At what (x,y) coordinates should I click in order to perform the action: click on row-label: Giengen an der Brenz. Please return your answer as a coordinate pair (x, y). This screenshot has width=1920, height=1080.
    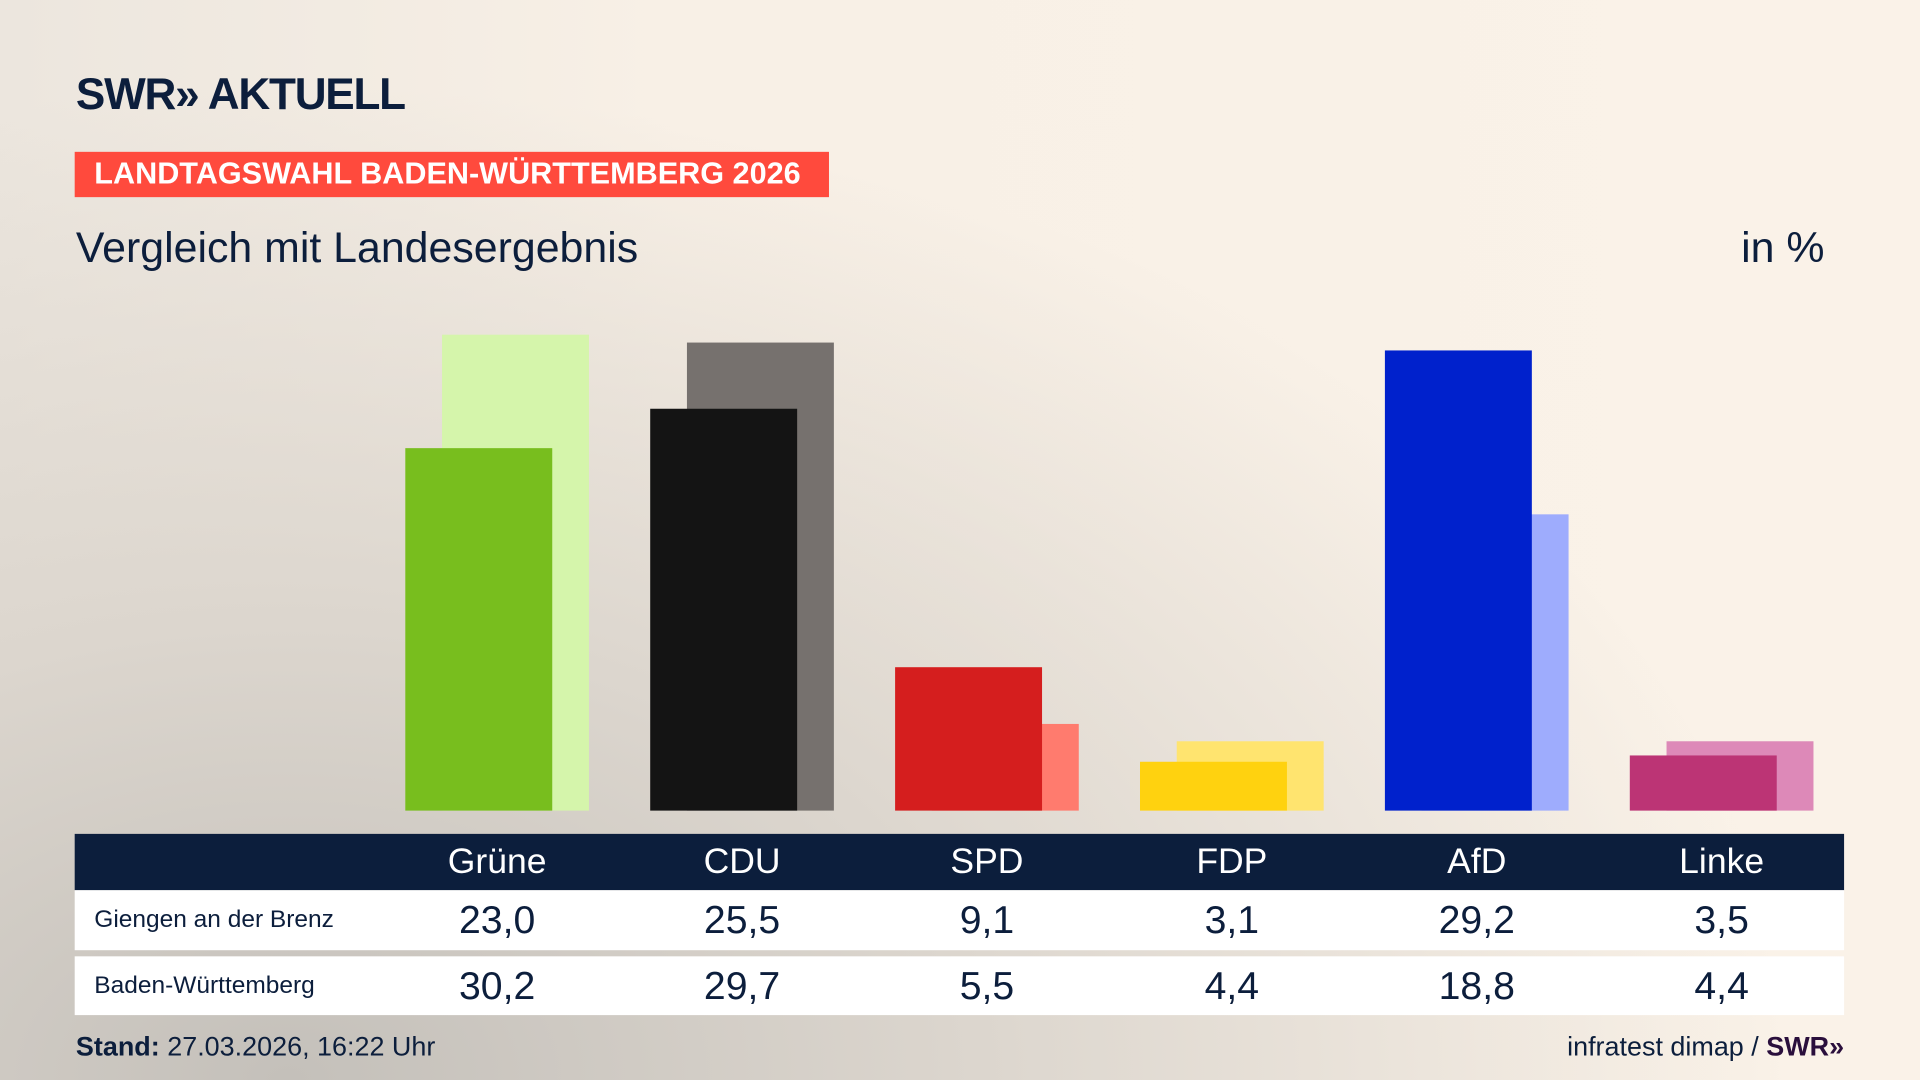
    Looking at the image, I should click on (214, 920).